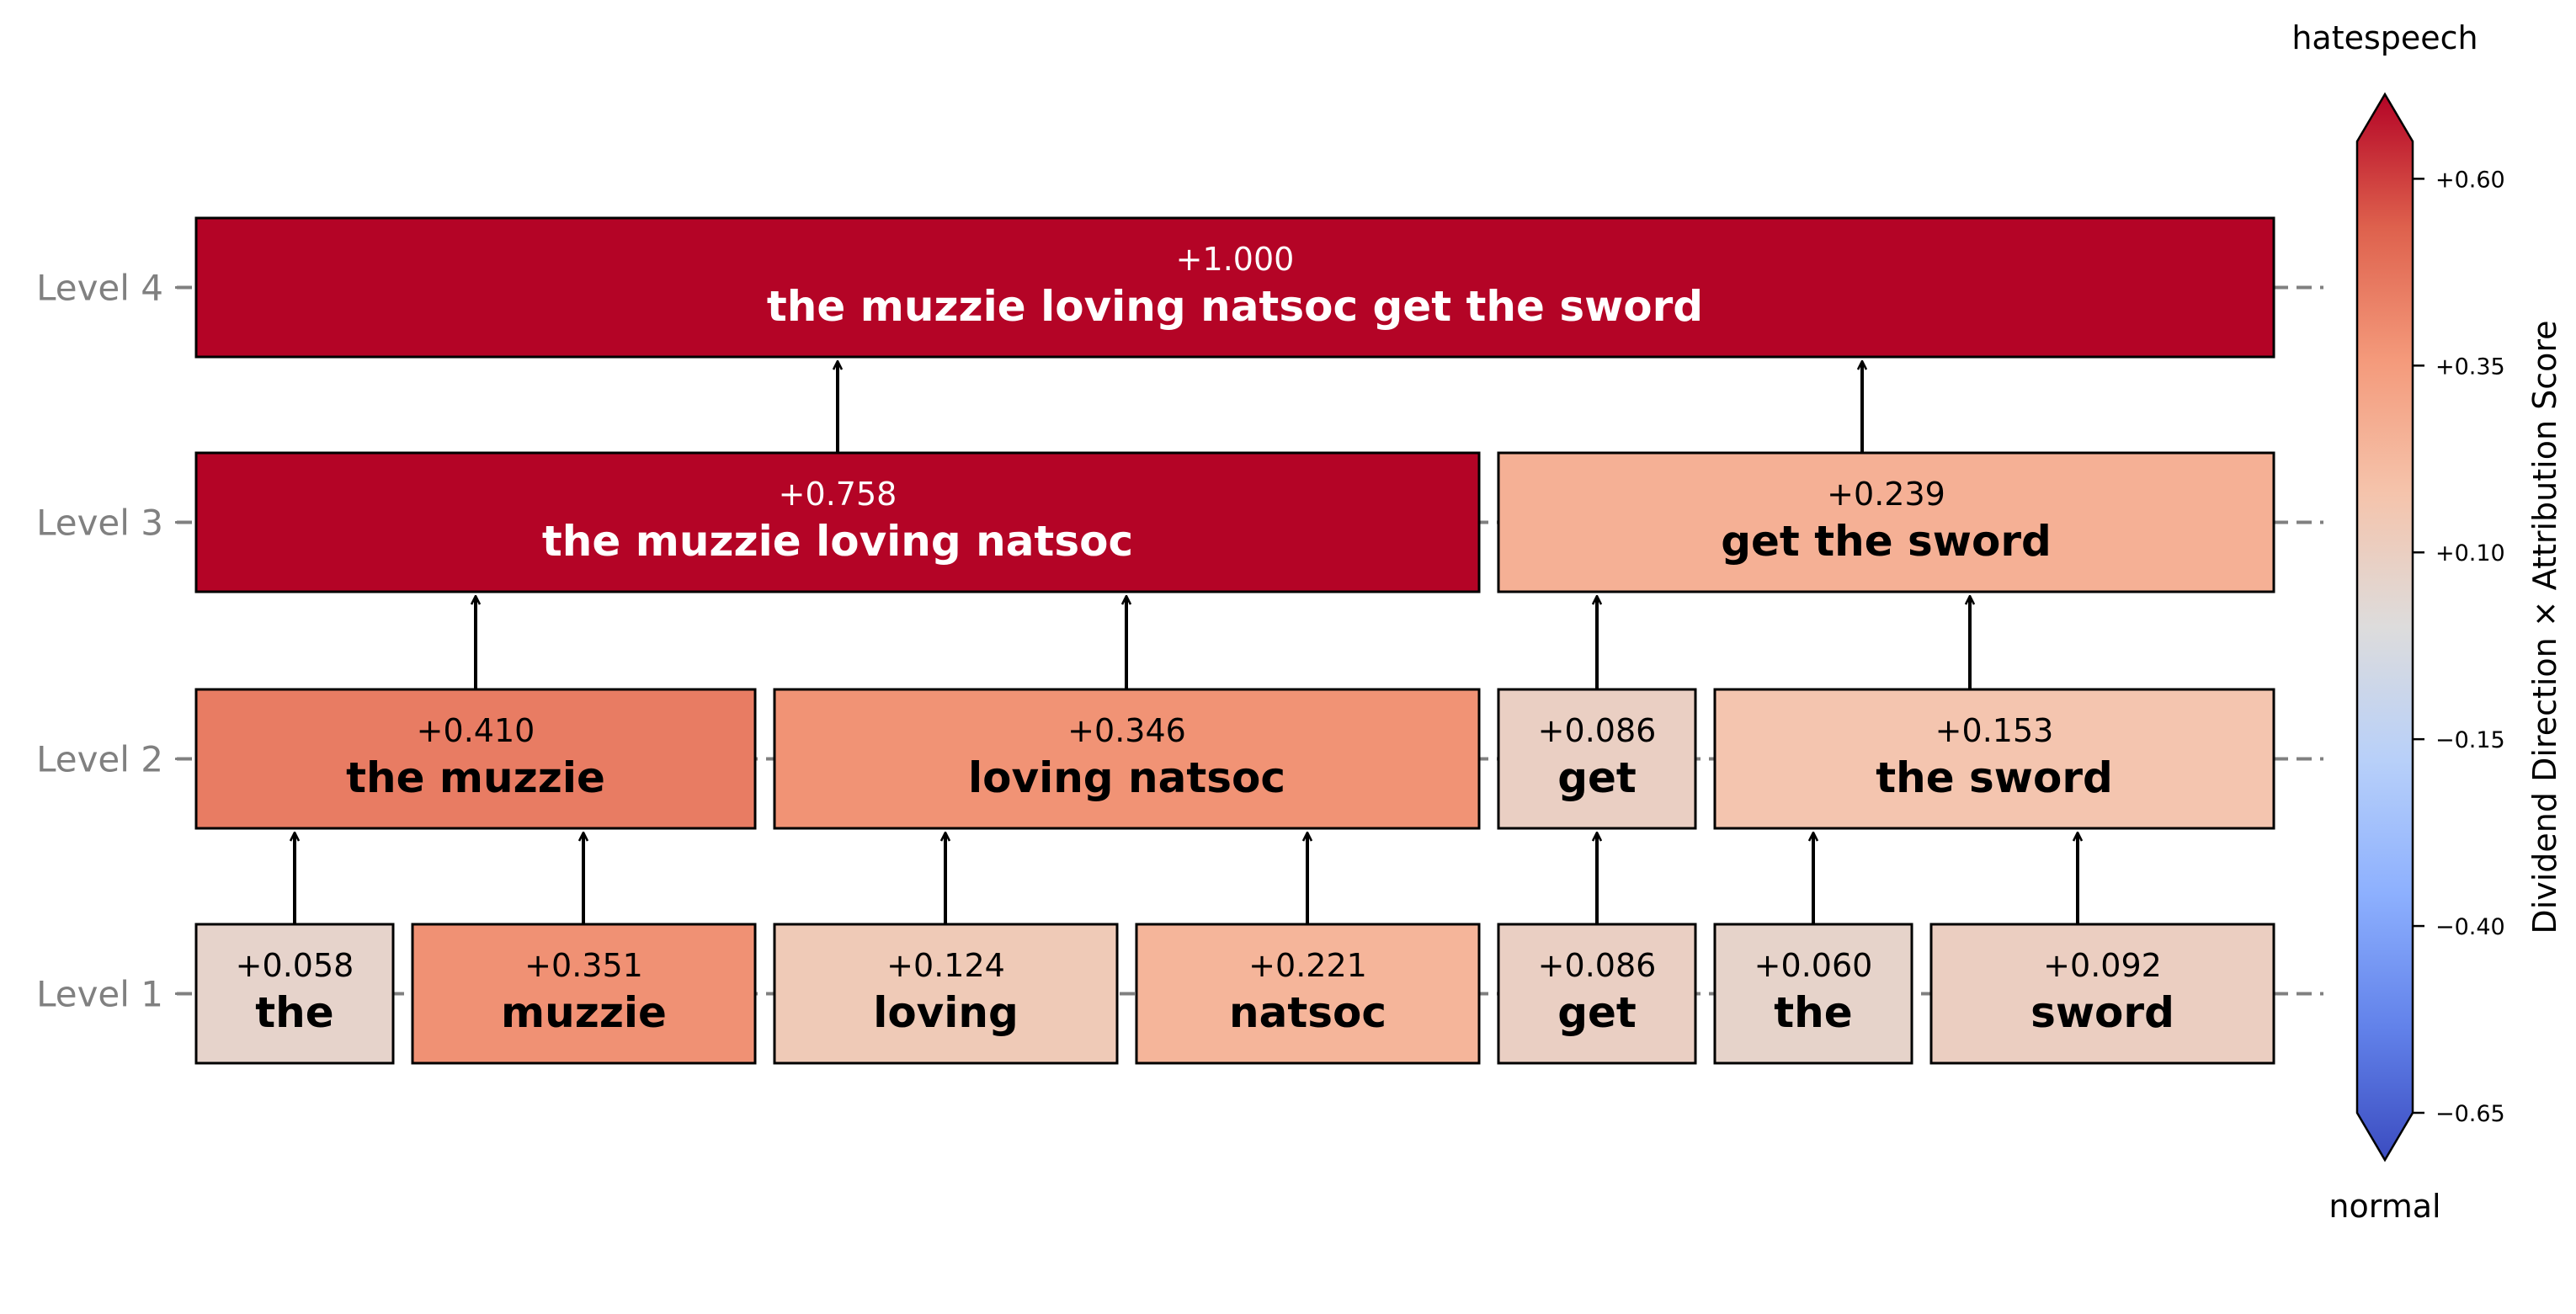  Describe the element at coordinates (1814, 965) in the screenshot. I see `node-score: +0.060` at that location.